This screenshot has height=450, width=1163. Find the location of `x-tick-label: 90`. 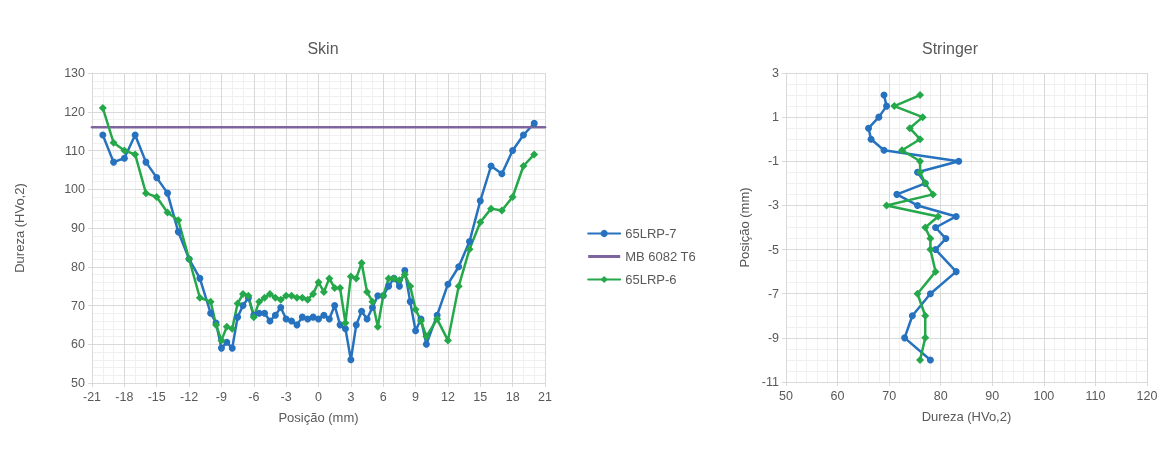

x-tick-label: 90 is located at coordinates (992, 395).